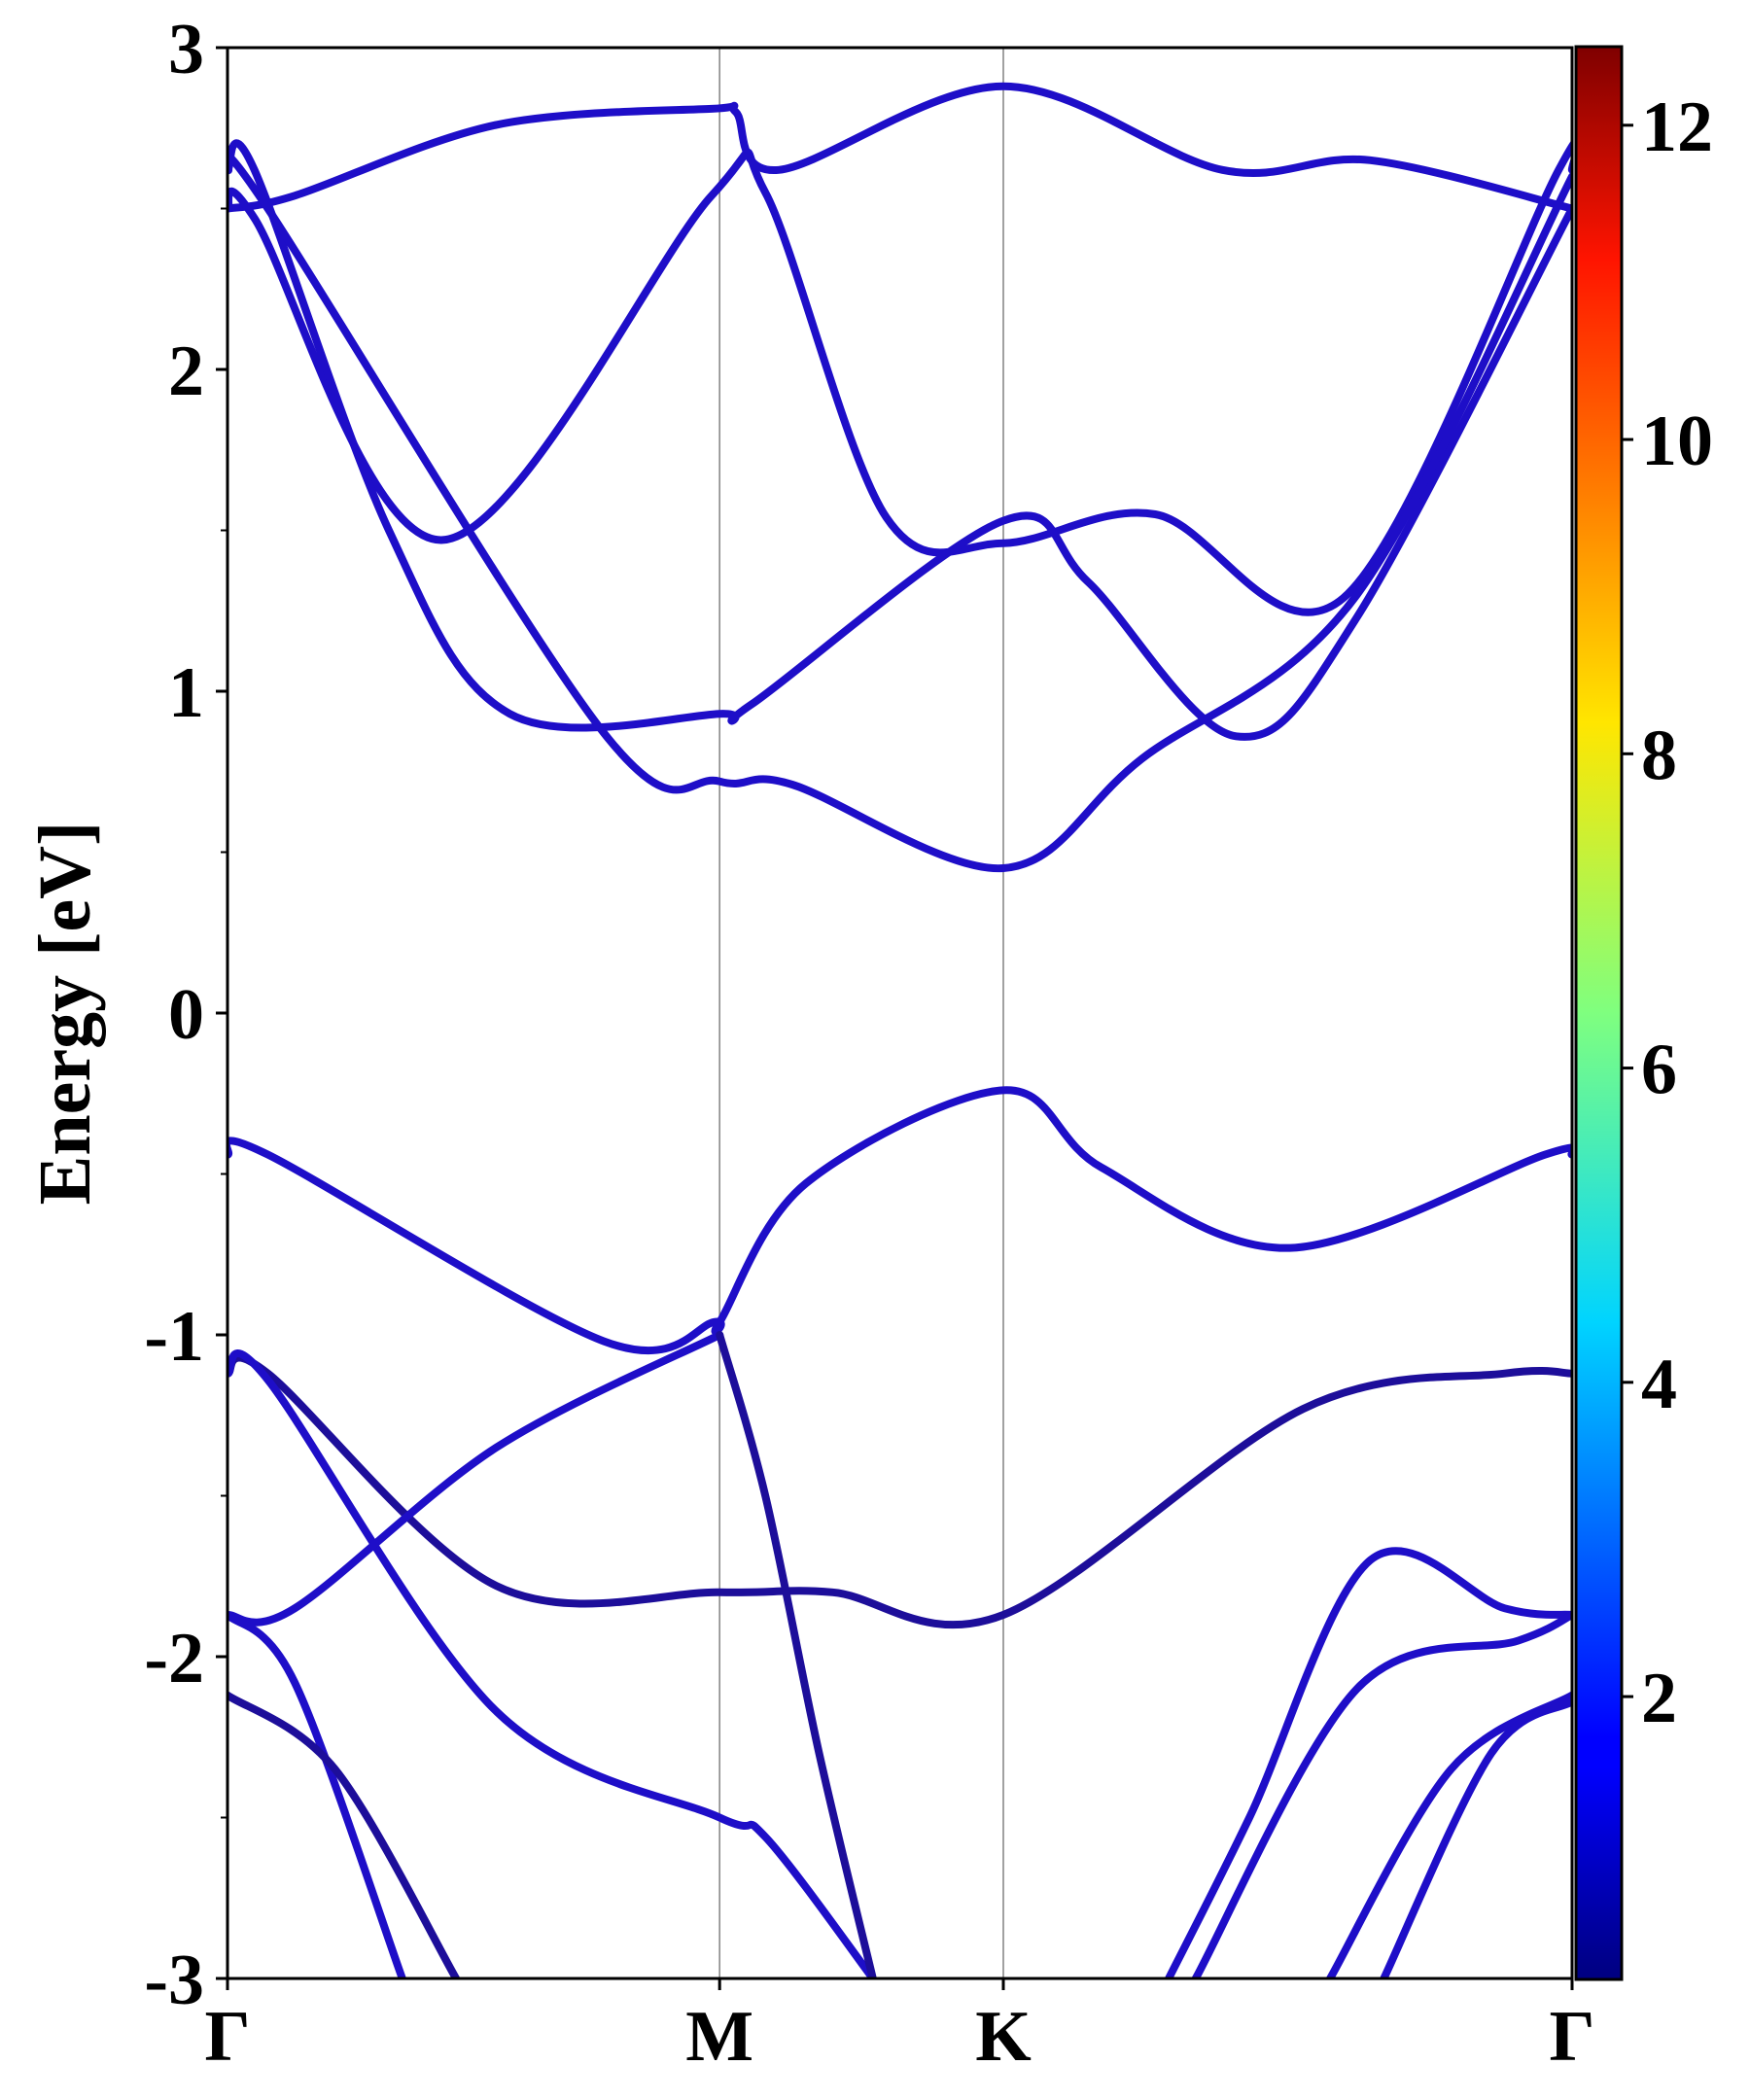 This screenshot has width=1750, height=2100. I want to click on kpoint-label: M, so click(719, 2037).